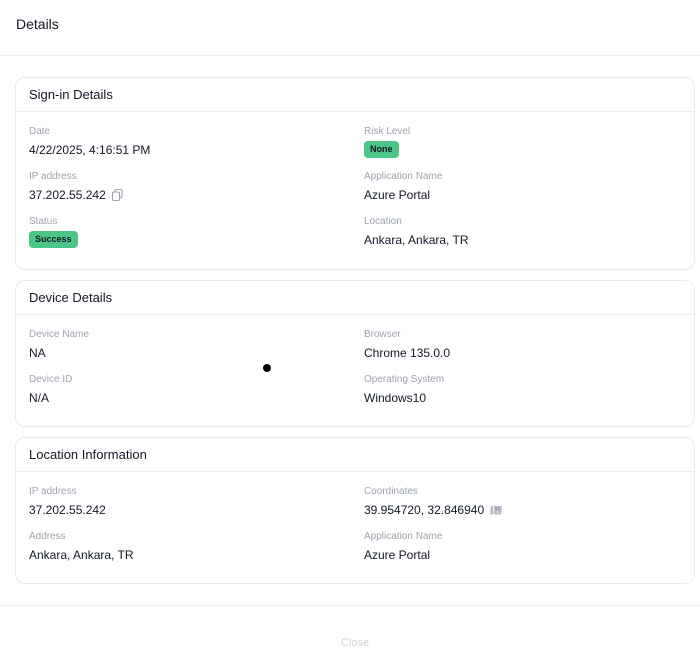  What do you see at coordinates (350, 28) in the screenshot?
I see `dialog-header: Details` at bounding box center [350, 28].